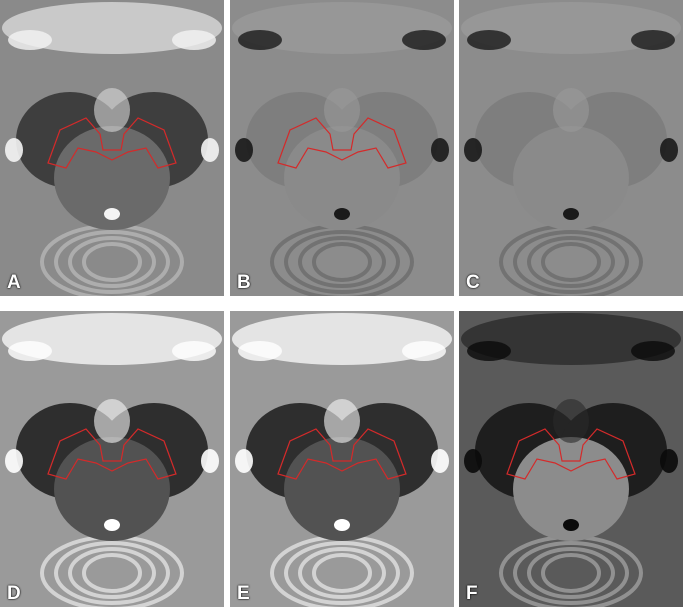 The width and height of the screenshot is (685, 612). Describe the element at coordinates (472, 593) in the screenshot. I see `panel-label-f: F` at that location.